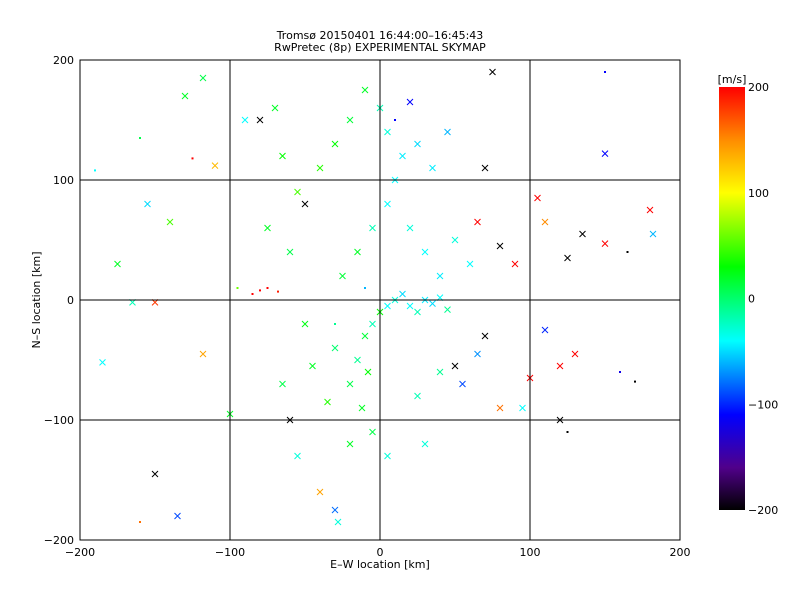 This screenshot has height=600, width=800. What do you see at coordinates (751, 299) in the screenshot?
I see `colorbar-tick-label: 0` at bounding box center [751, 299].